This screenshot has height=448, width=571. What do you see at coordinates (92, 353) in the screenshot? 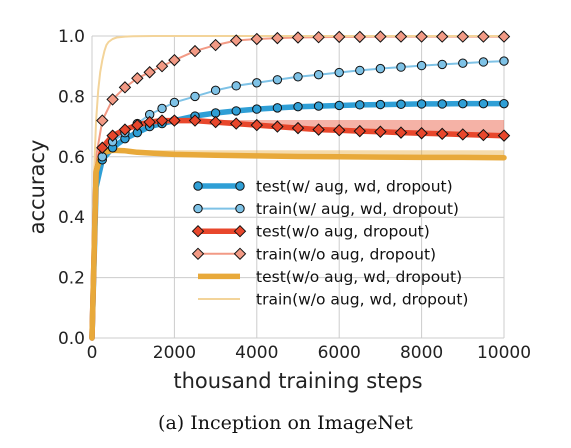
I see `x-tick-label: 0` at bounding box center [92, 353].